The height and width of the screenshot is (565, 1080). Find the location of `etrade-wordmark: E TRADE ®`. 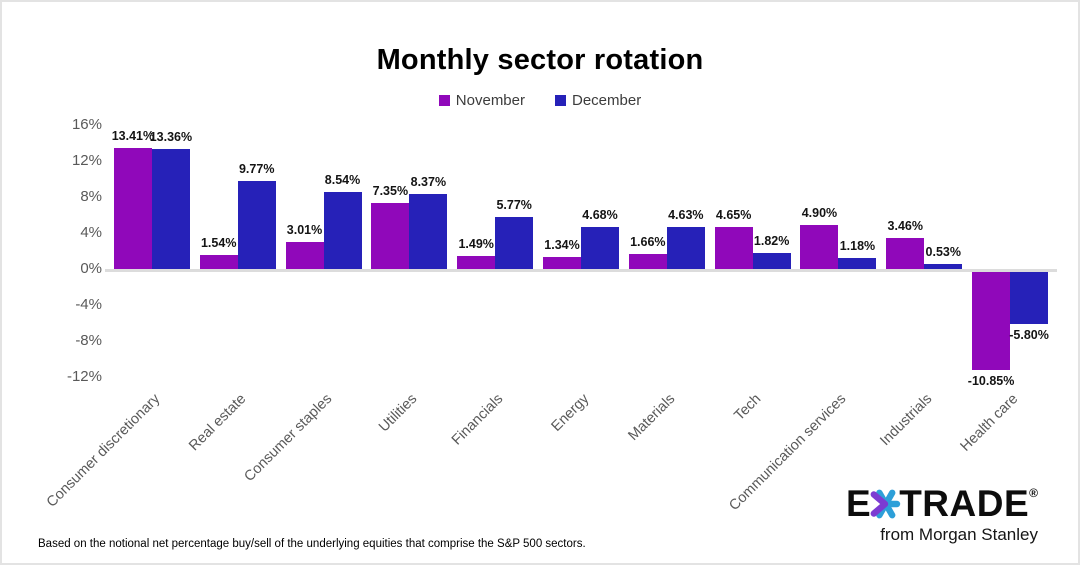

etrade-wordmark: E TRADE ® is located at coordinates (942, 504).